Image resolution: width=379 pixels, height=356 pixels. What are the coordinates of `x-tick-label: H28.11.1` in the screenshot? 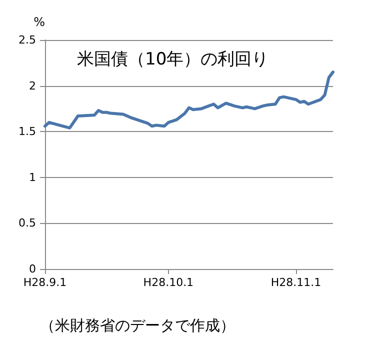 It's located at (296, 282).